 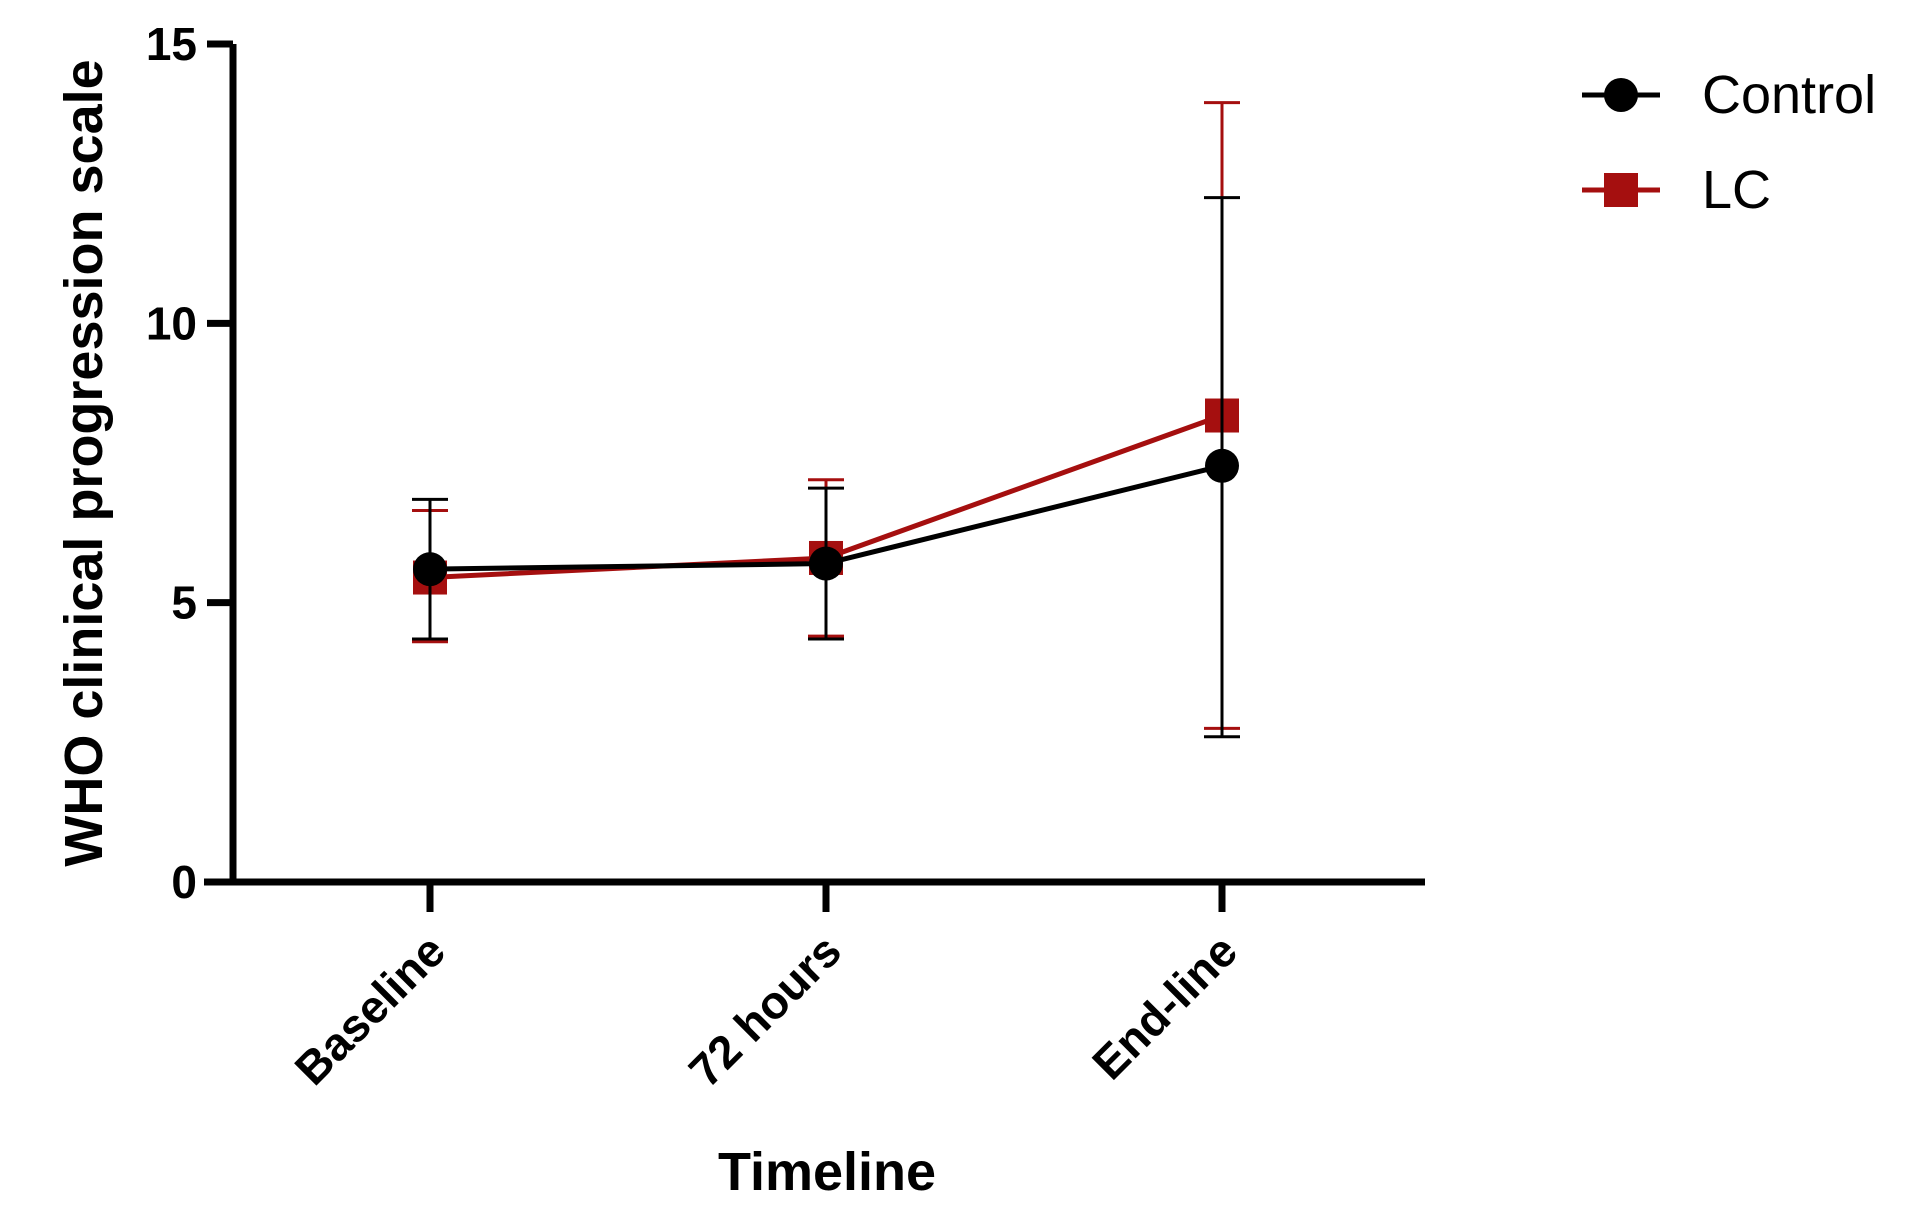 I want to click on x-tick-label: 72 hours, so click(x=765, y=1010).